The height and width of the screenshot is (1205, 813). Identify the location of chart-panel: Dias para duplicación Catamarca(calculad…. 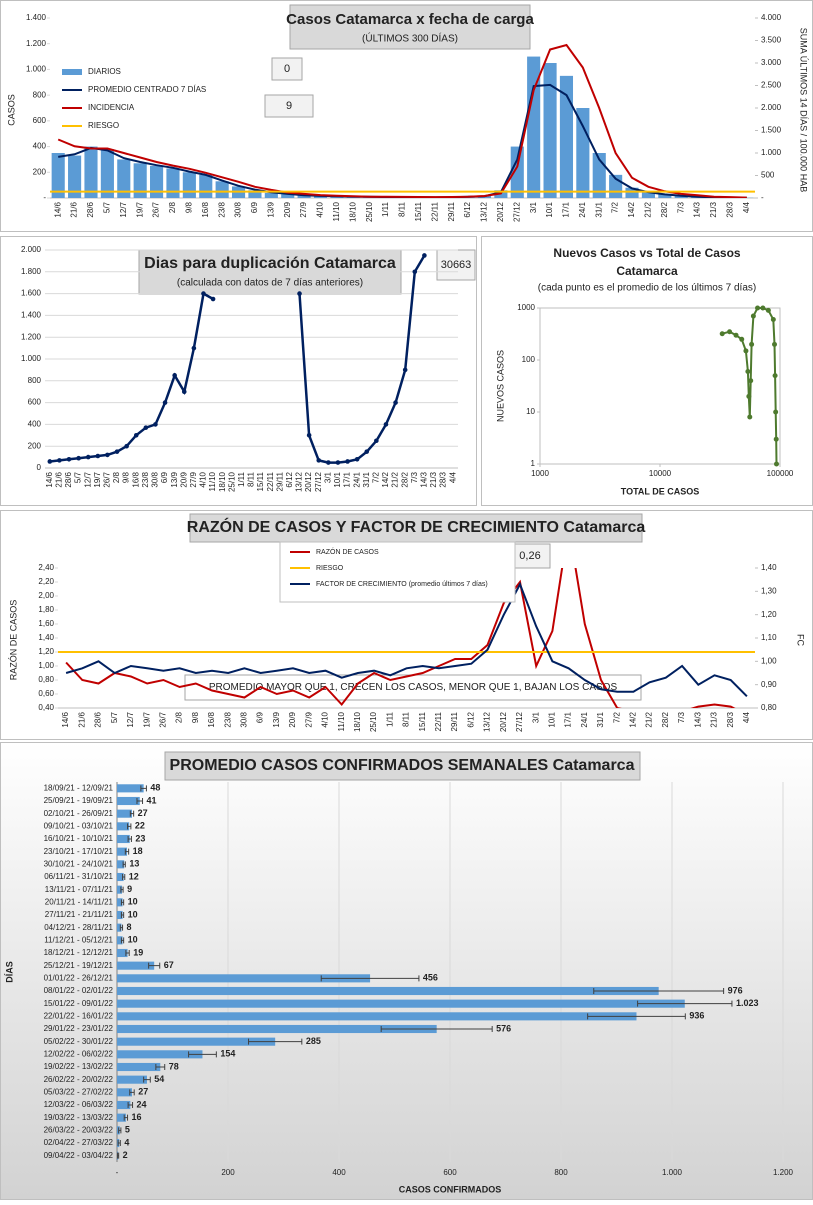
(239, 371).